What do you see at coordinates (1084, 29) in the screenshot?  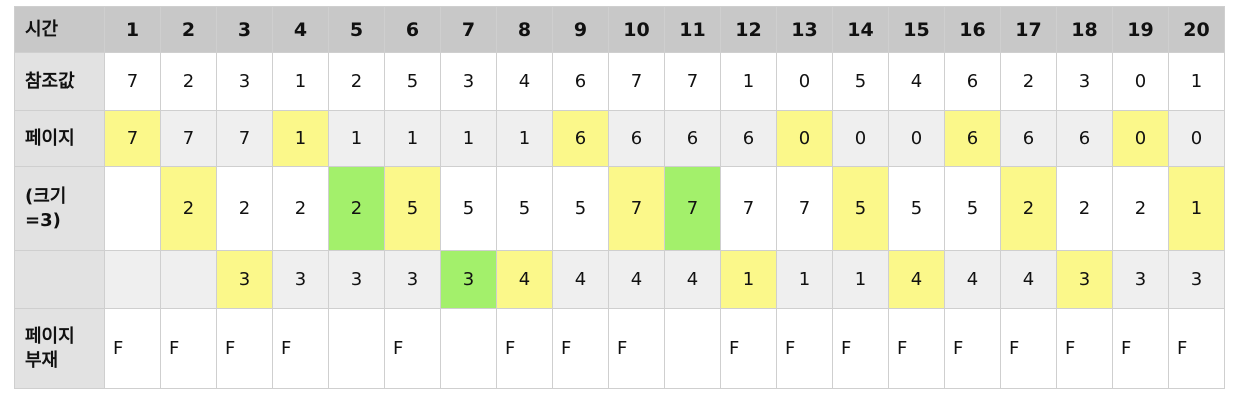 I see `time-header-cell: 18` at bounding box center [1084, 29].